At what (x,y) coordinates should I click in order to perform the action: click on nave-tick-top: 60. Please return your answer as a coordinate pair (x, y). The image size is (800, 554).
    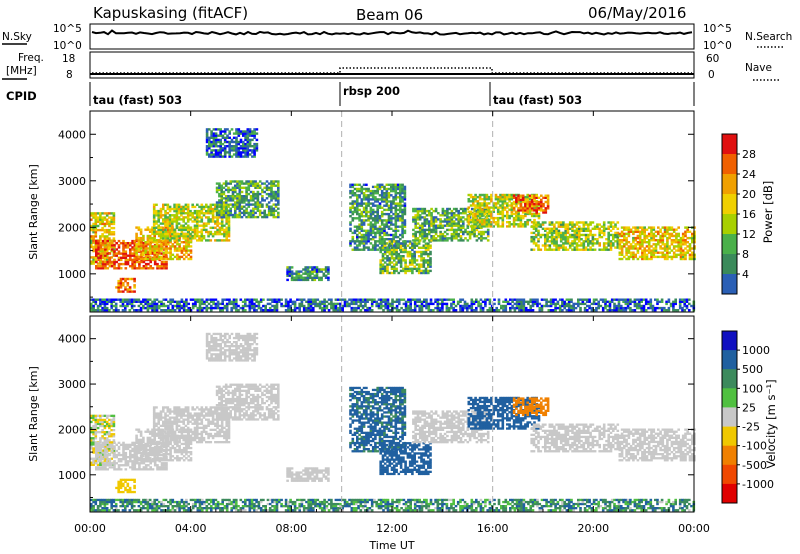
    Looking at the image, I should click on (712, 59).